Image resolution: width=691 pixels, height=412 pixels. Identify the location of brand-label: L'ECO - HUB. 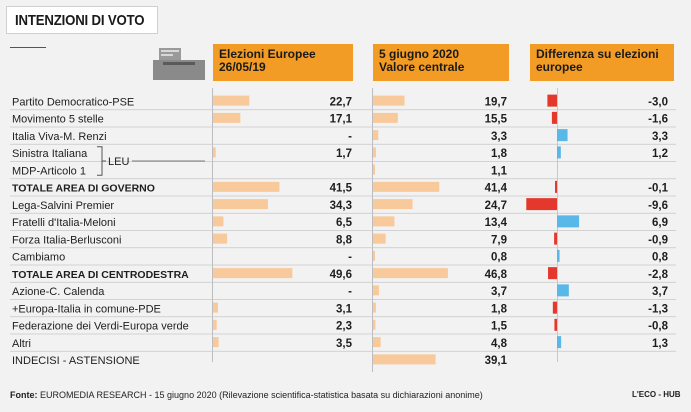
(656, 394).